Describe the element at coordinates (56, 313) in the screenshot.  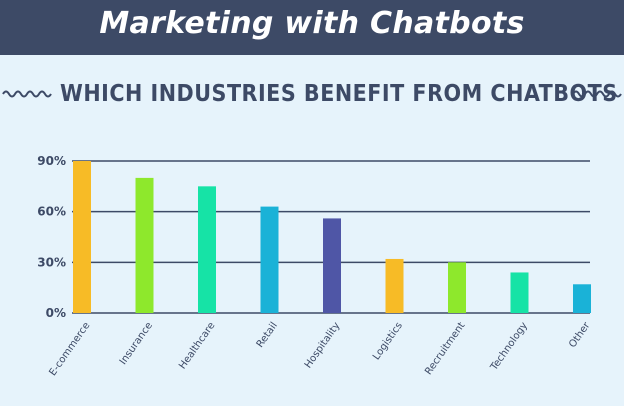
I see `y-tick-label: 0%` at that location.